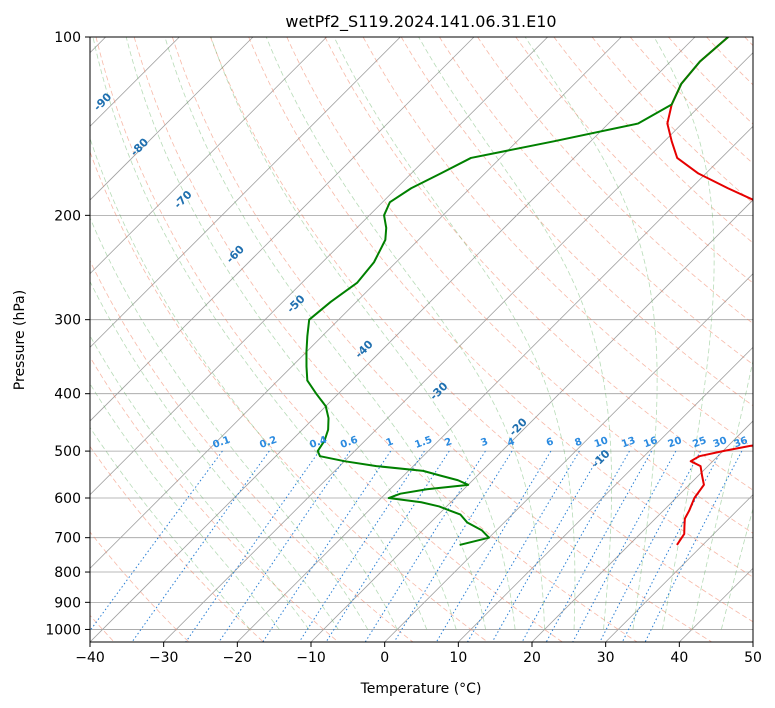 This screenshot has width=775, height=708. I want to click on x-tick-label: 0, so click(384, 658).